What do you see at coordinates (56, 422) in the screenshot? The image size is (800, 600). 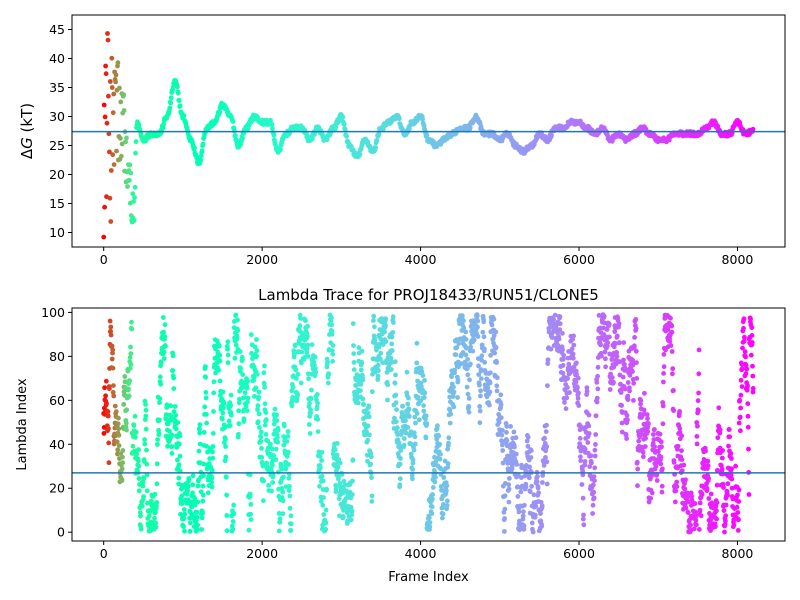 I see `bottom-y-ticks: 0 20 40 60 80 100` at bounding box center [56, 422].